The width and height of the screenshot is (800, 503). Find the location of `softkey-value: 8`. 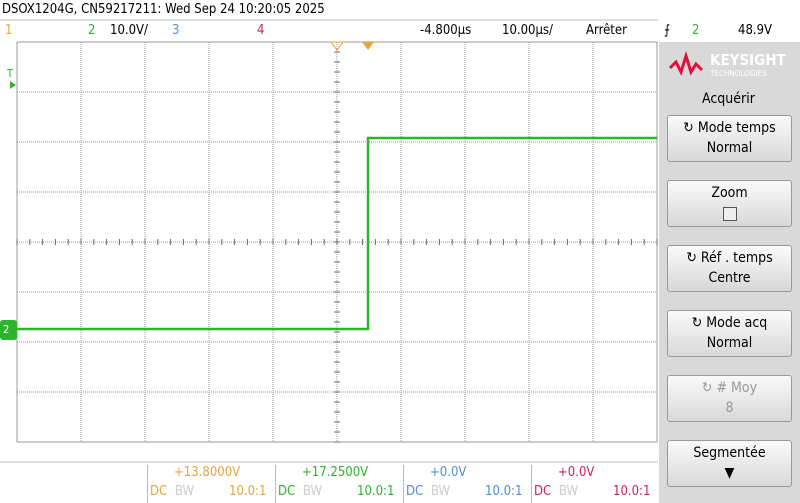

softkey-value: 8 is located at coordinates (729, 408).